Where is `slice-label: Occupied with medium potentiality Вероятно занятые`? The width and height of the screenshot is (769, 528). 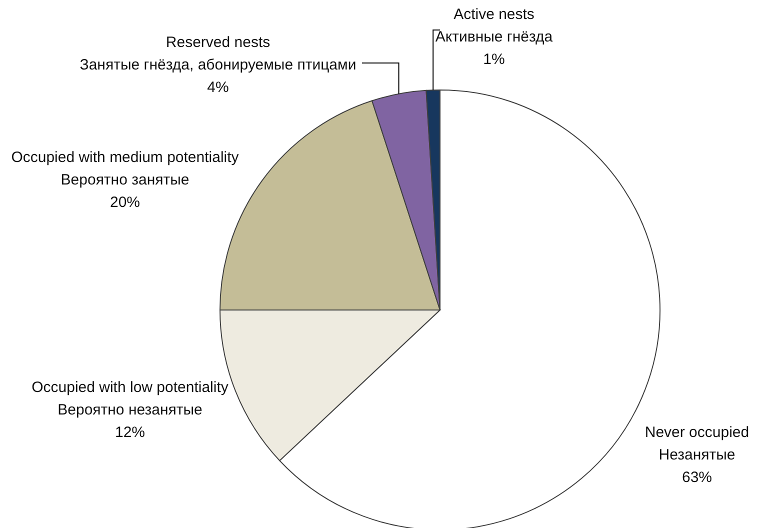 slice-label: Occupied with medium potentiality Вероятно занятые is located at coordinates (125, 168).